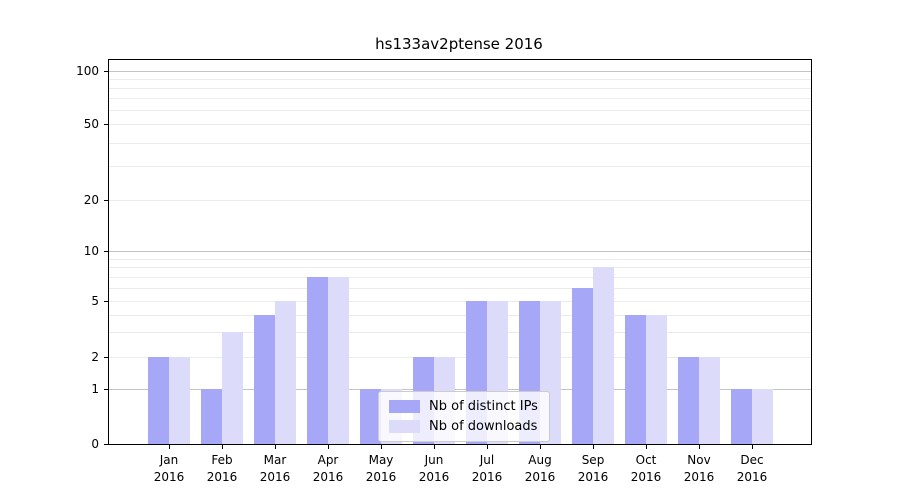  I want to click on x-label-month: May, so click(381, 460).